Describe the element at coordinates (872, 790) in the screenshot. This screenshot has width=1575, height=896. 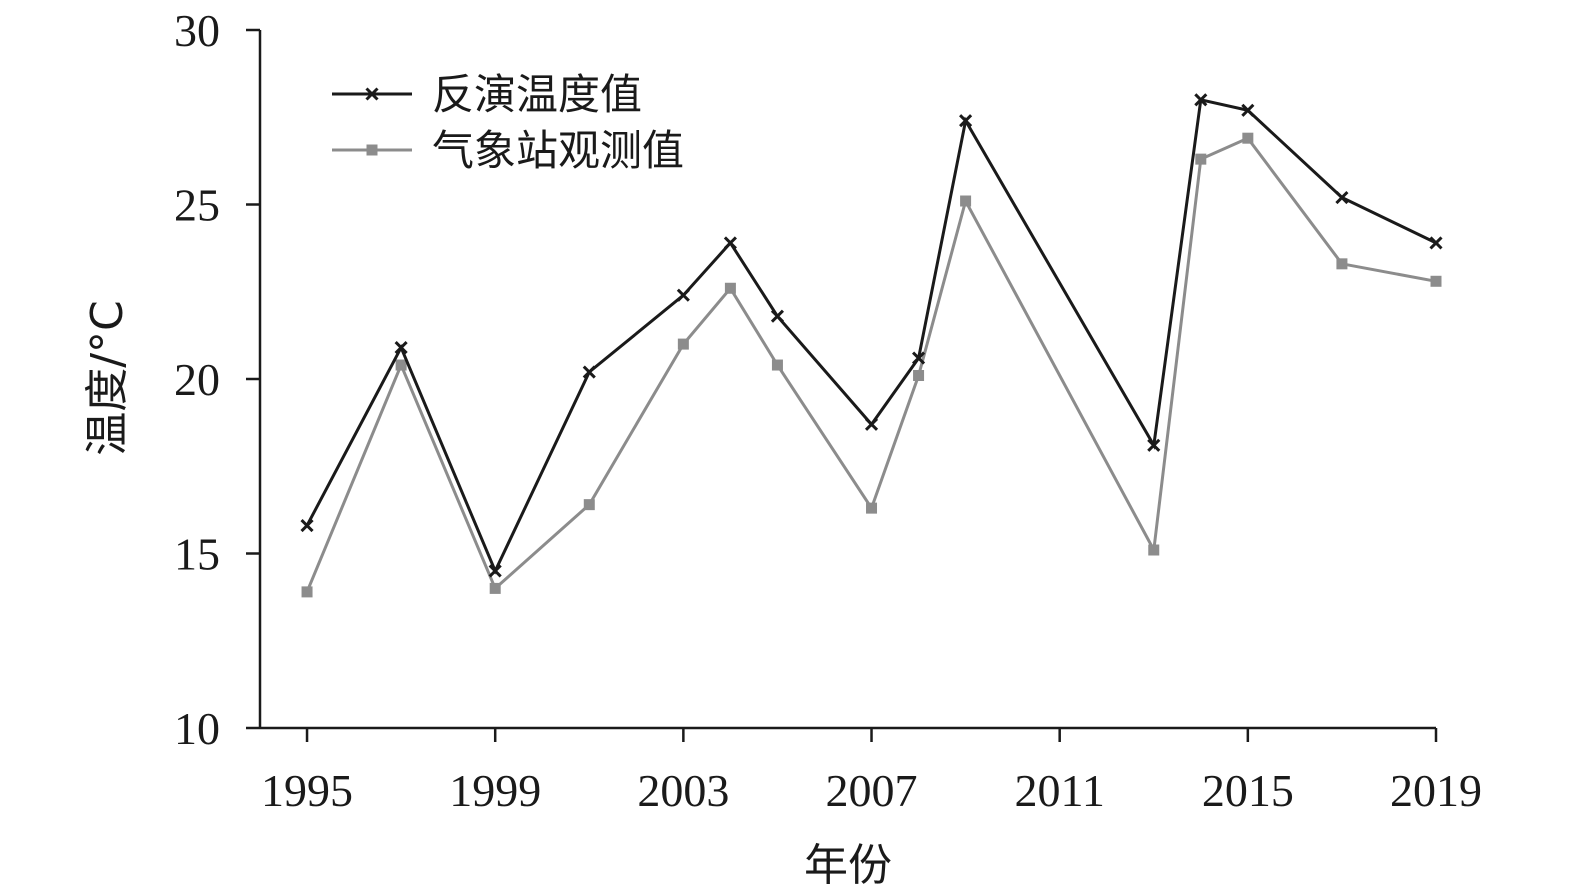
I see `x-tick-label: 2007` at that location.